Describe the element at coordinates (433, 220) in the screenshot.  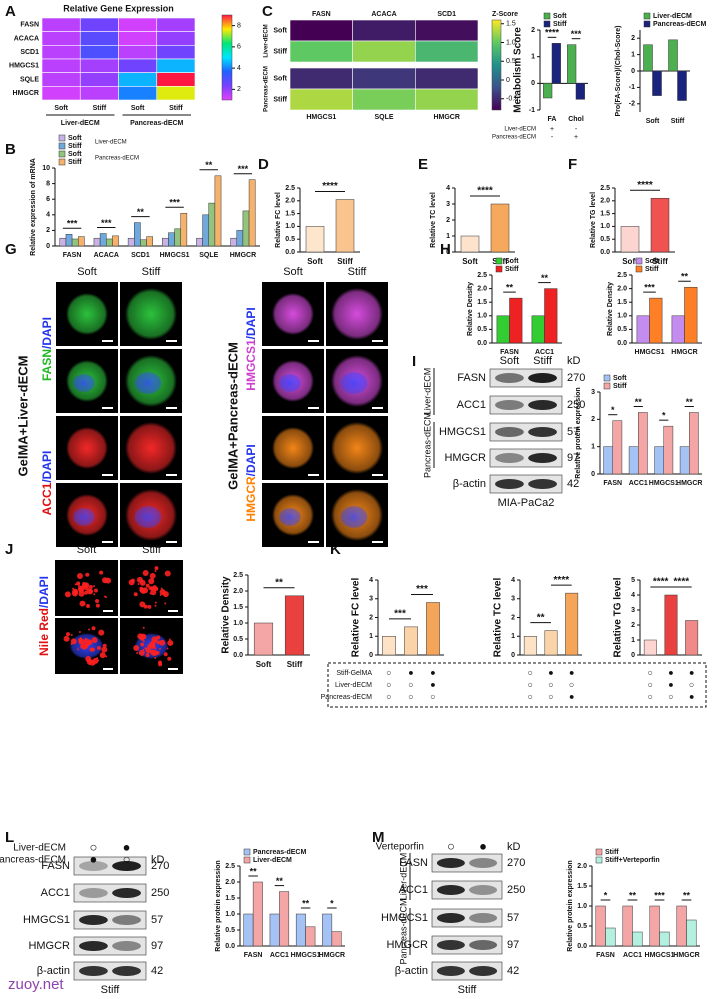
I see `y-axis-label: Relative TC level` at that location.